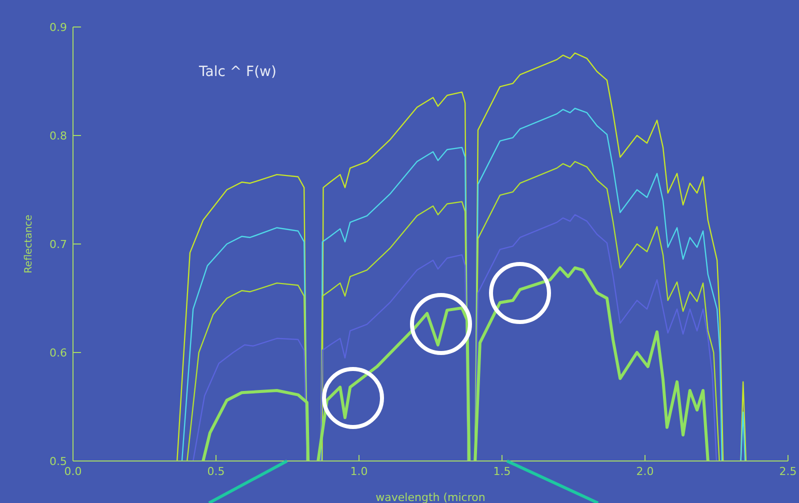 This screenshot has height=503, width=799. What do you see at coordinates (58, 244) in the screenshot?
I see `y-tick-label: 0.7` at bounding box center [58, 244].